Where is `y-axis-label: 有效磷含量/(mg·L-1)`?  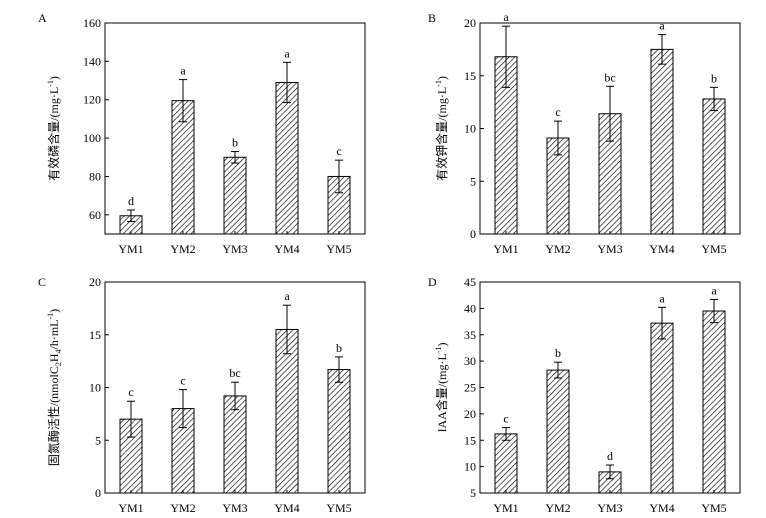
y-axis-label: 有效磷含量/(mg·L-1) is located at coordinates (53, 128).